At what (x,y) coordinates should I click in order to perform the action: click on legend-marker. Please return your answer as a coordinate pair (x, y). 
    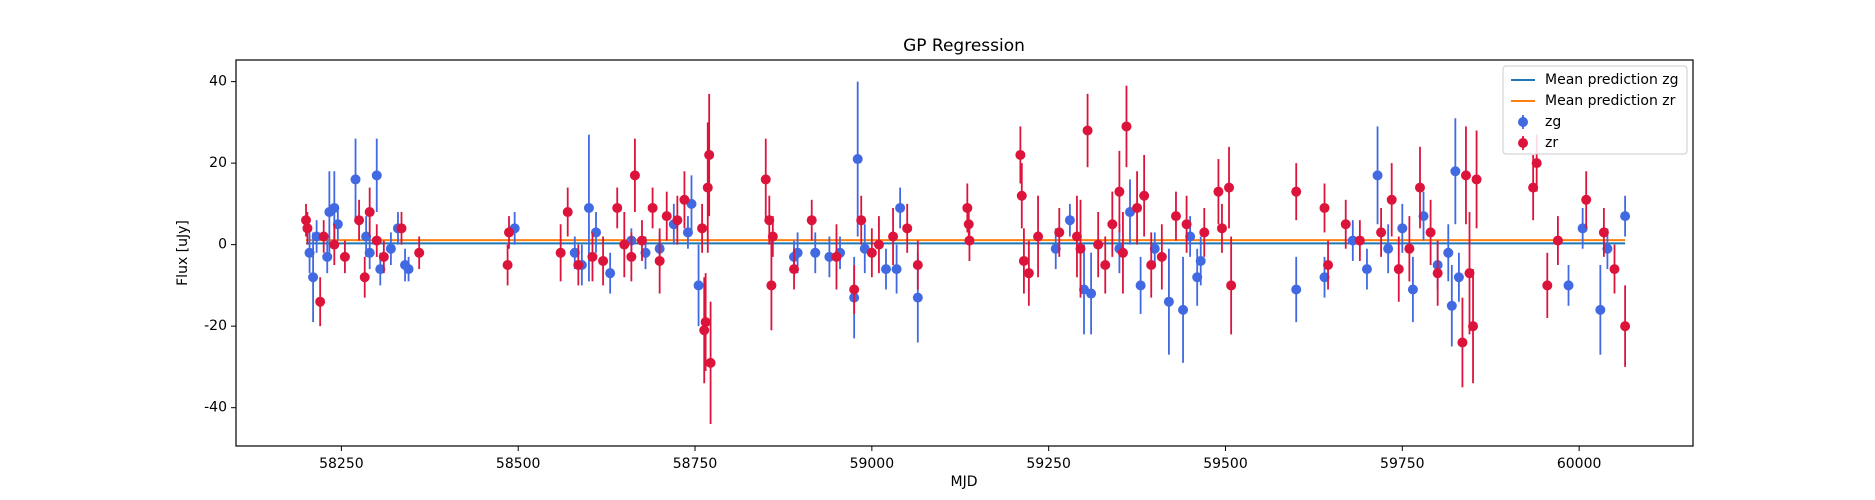
    Looking at the image, I should click on (1523, 122).